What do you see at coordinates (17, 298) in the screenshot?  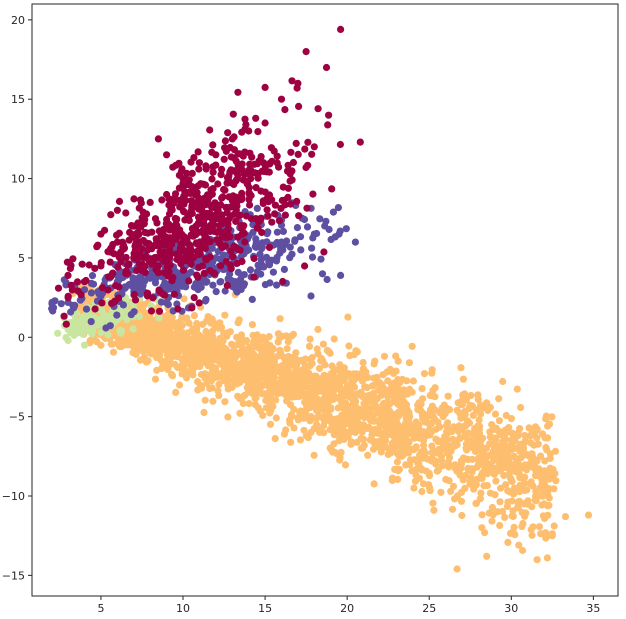 I see `y-axis-ticks: −15 −10 −5 0 5 10 15 20` at bounding box center [17, 298].